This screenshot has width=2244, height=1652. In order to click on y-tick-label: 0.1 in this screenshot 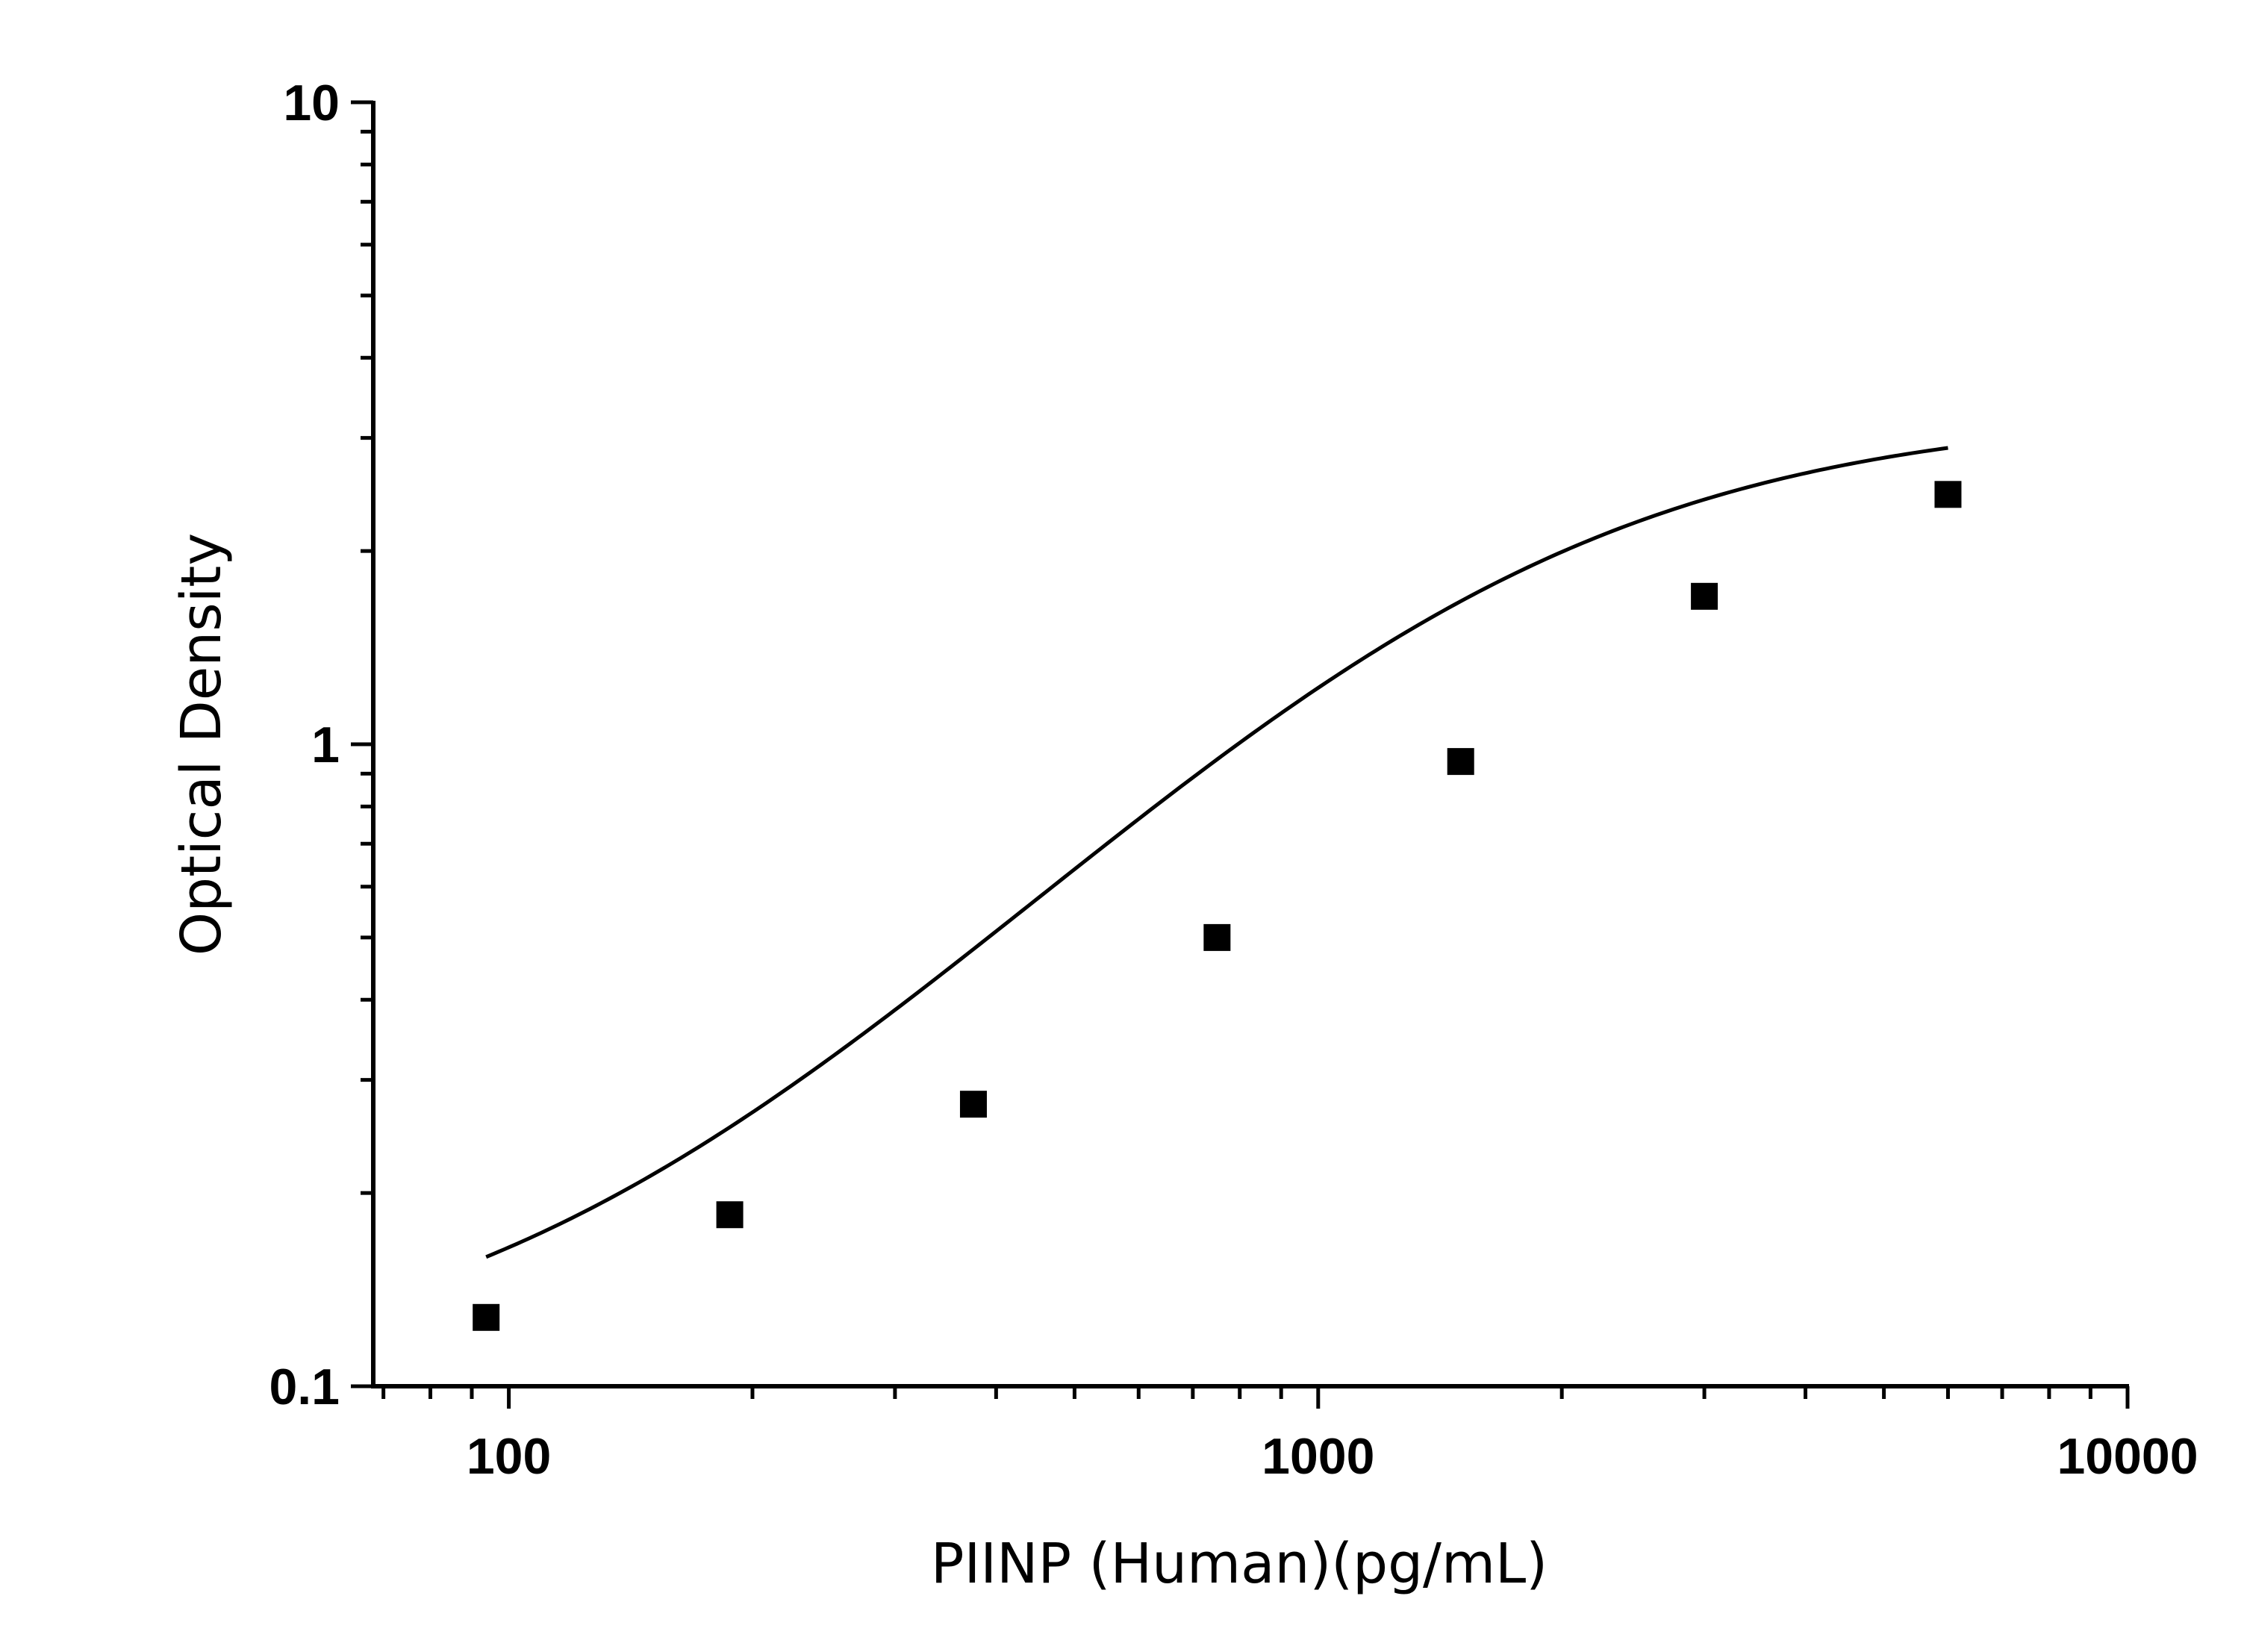, I will do `click(304, 1387)`.